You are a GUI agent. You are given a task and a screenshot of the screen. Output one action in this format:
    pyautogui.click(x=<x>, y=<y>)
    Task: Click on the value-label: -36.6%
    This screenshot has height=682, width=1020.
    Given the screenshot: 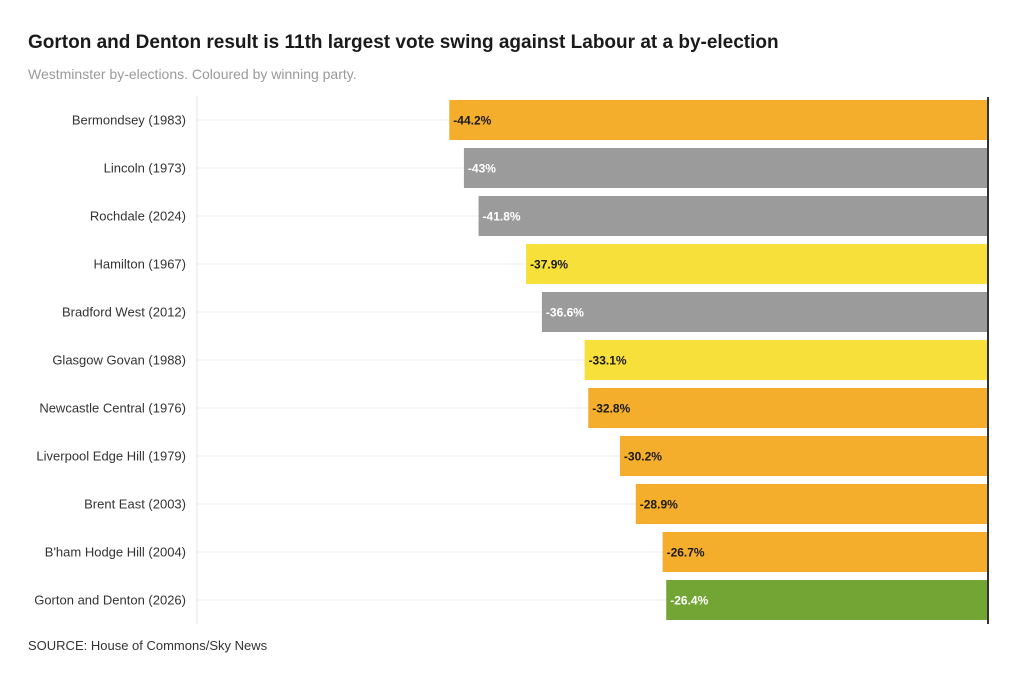 What is the action you would take?
    pyautogui.click(x=565, y=313)
    